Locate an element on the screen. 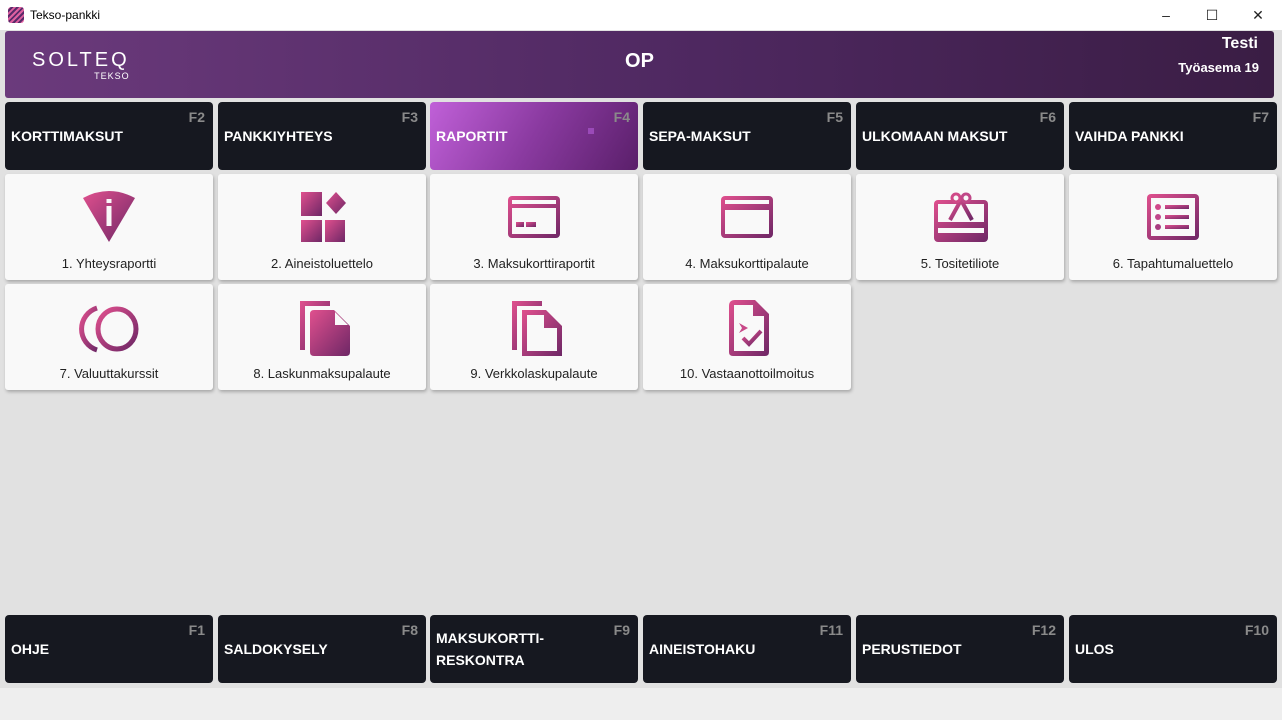  report-tile: 6. Tapahtumaluettelo is located at coordinates (1173, 227).